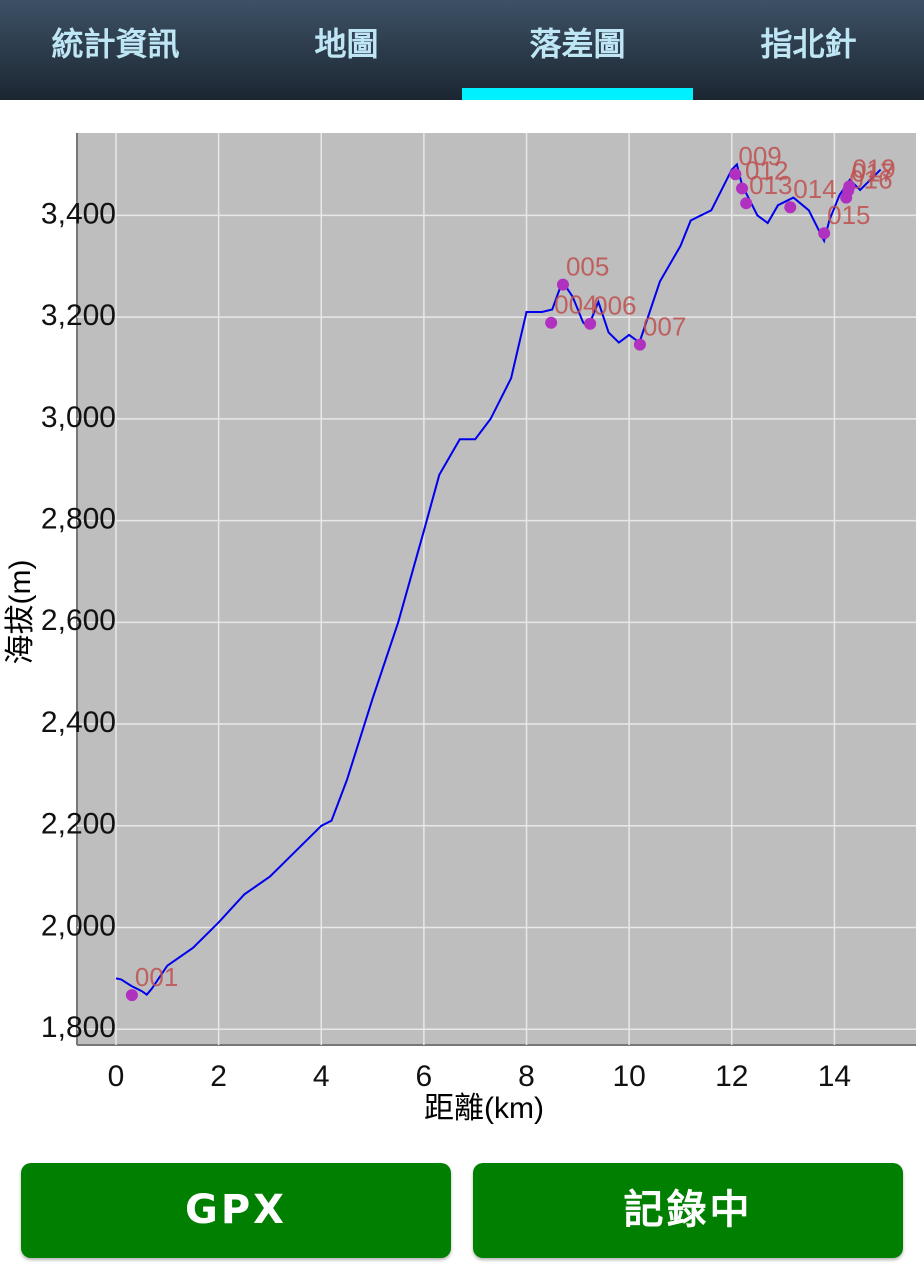 Image resolution: width=924 pixels, height=1280 pixels. I want to click on waypoint-label: 001, so click(156, 977).